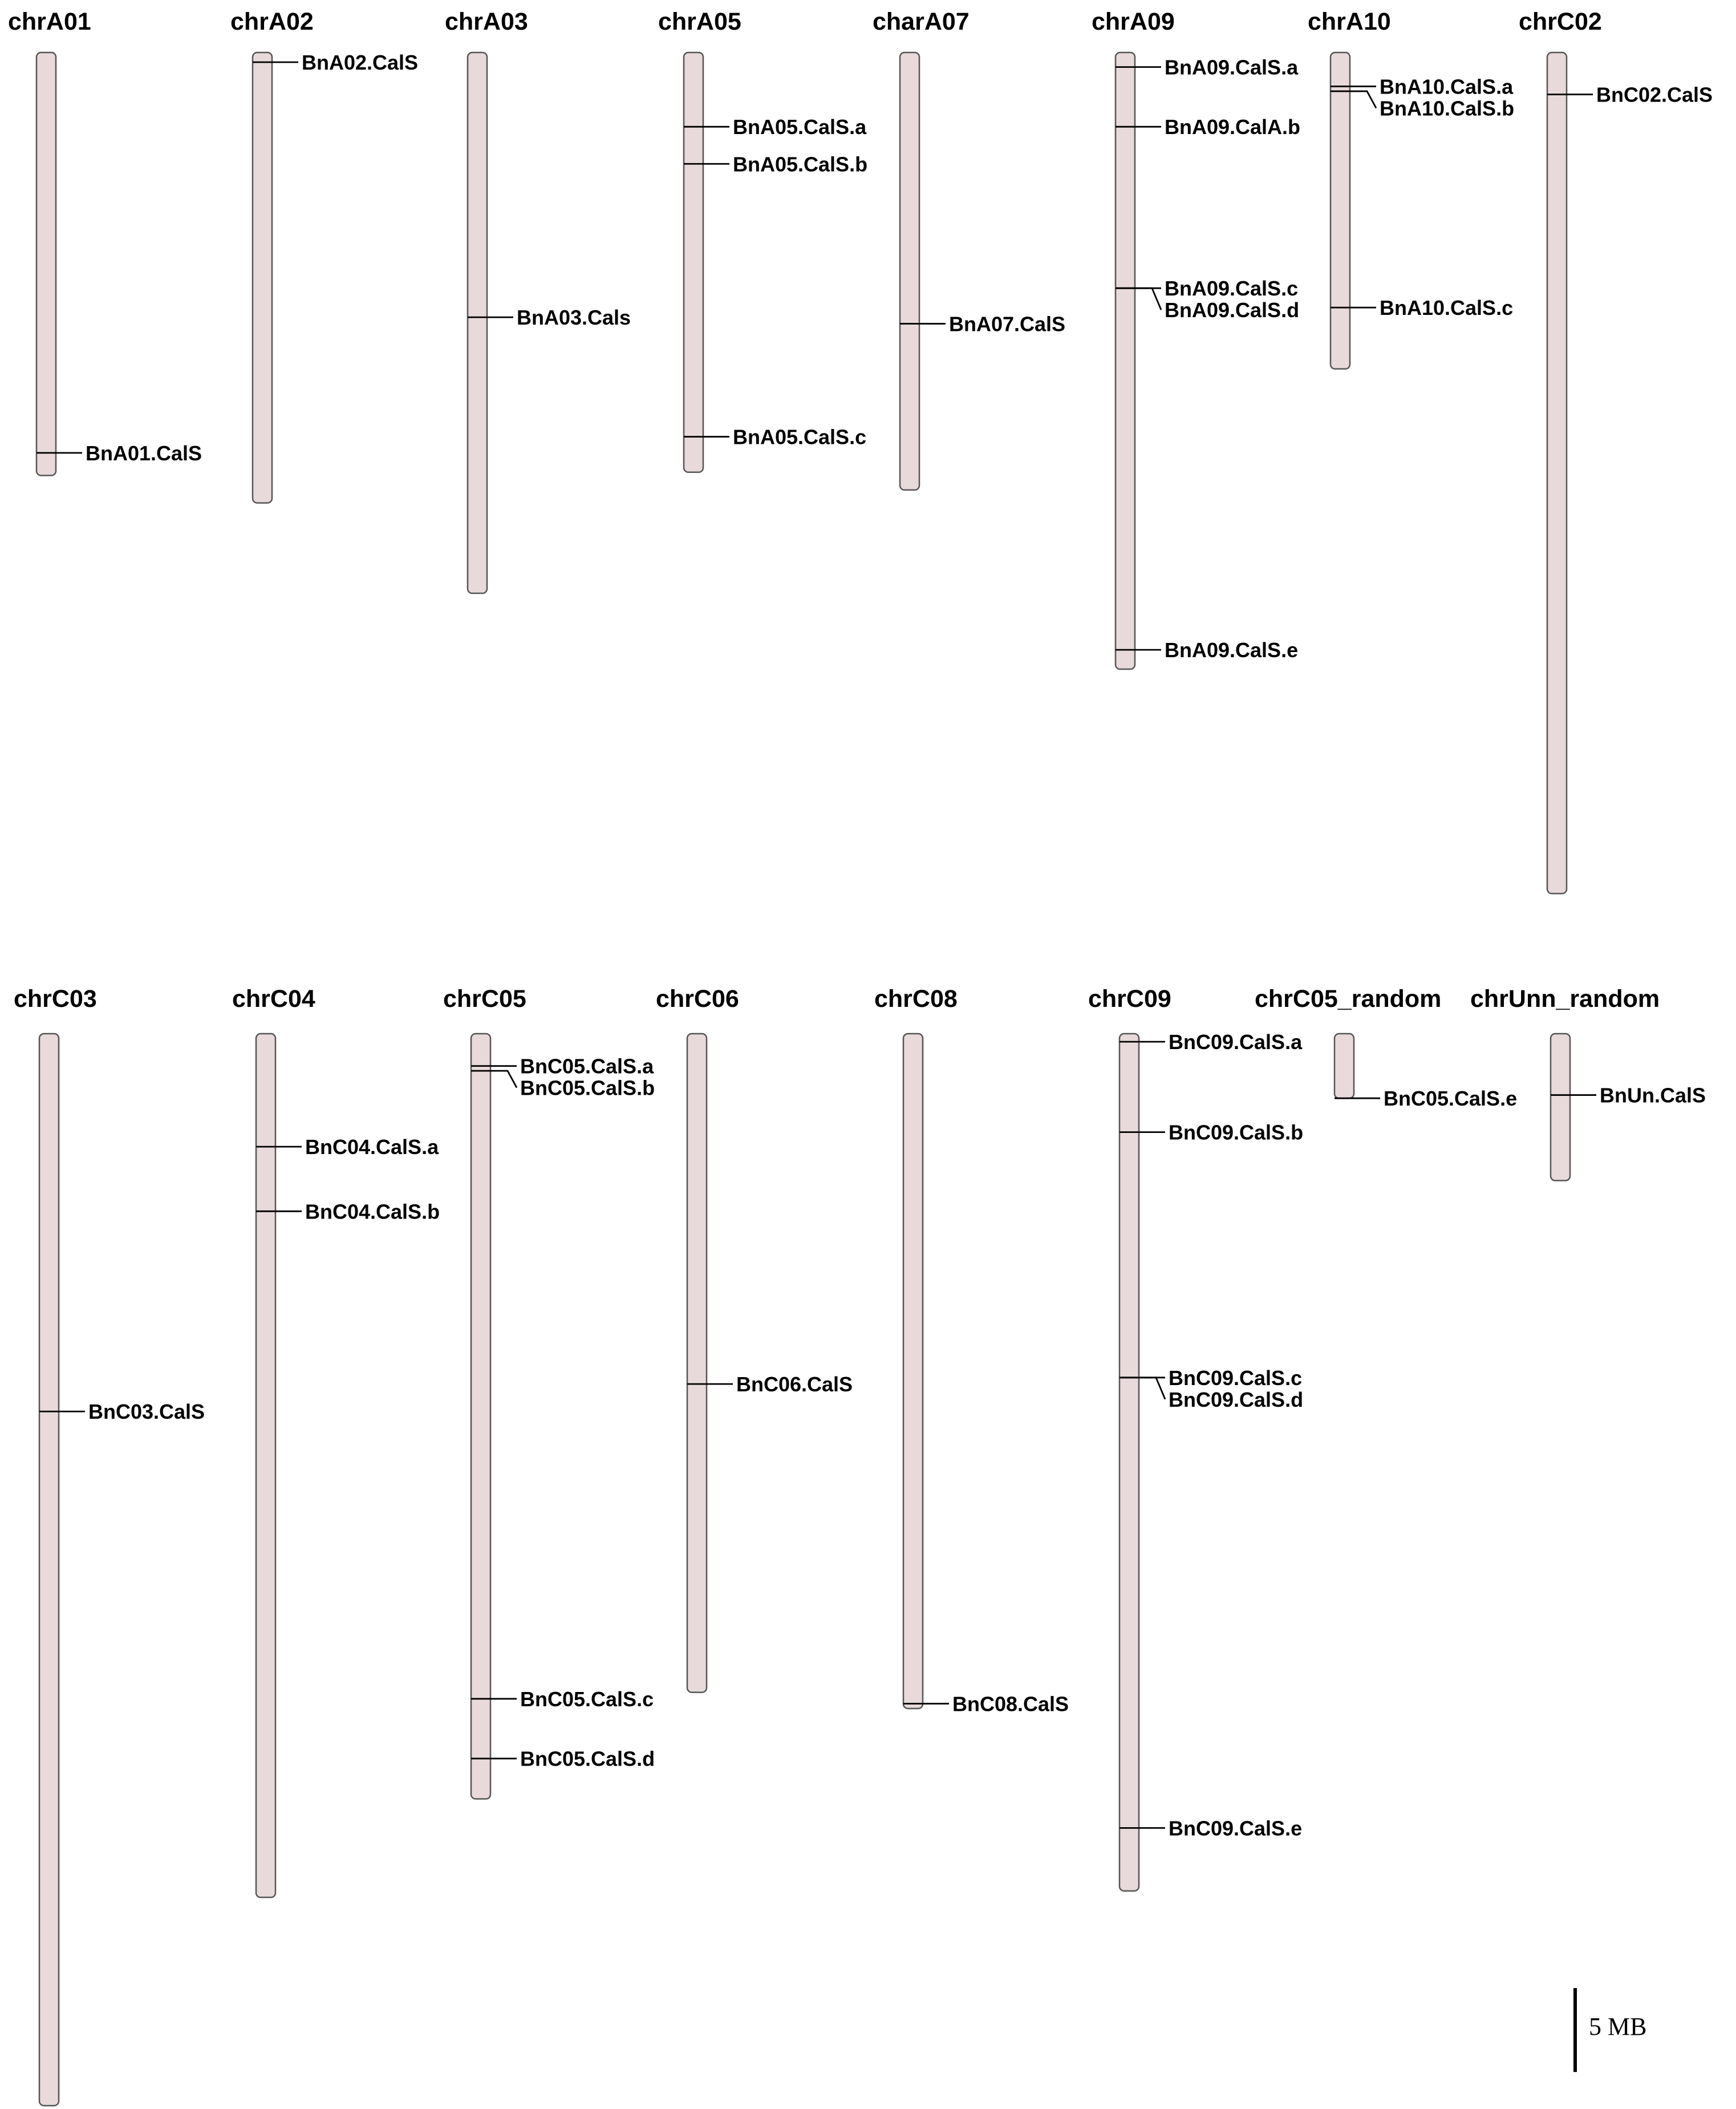 Image resolution: width=1736 pixels, height=2109 pixels. Describe the element at coordinates (538, 301) in the screenshot. I see `chromosome-chrA03: chrA03 BnA03.Cals` at that location.